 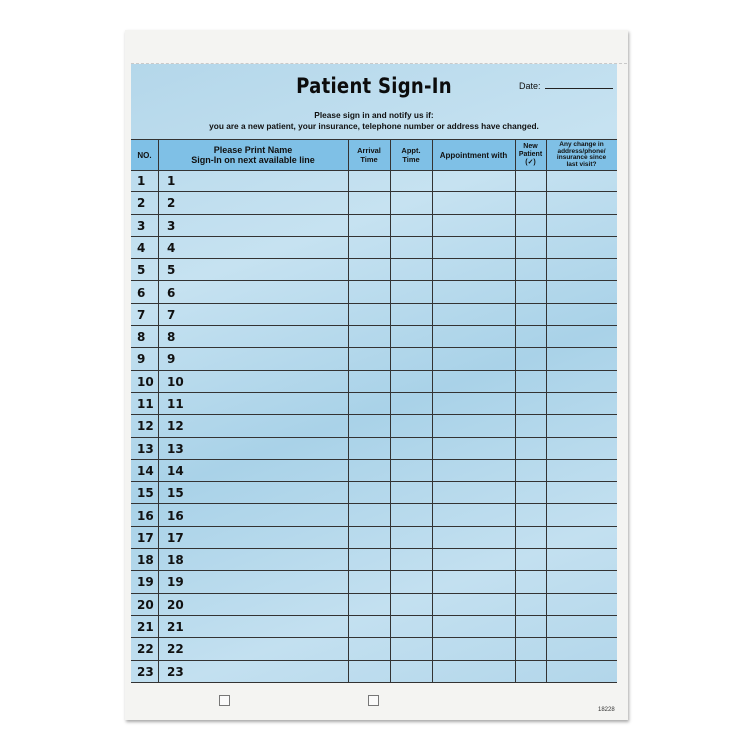 I want to click on name-line-number: 9, so click(x=171, y=359).